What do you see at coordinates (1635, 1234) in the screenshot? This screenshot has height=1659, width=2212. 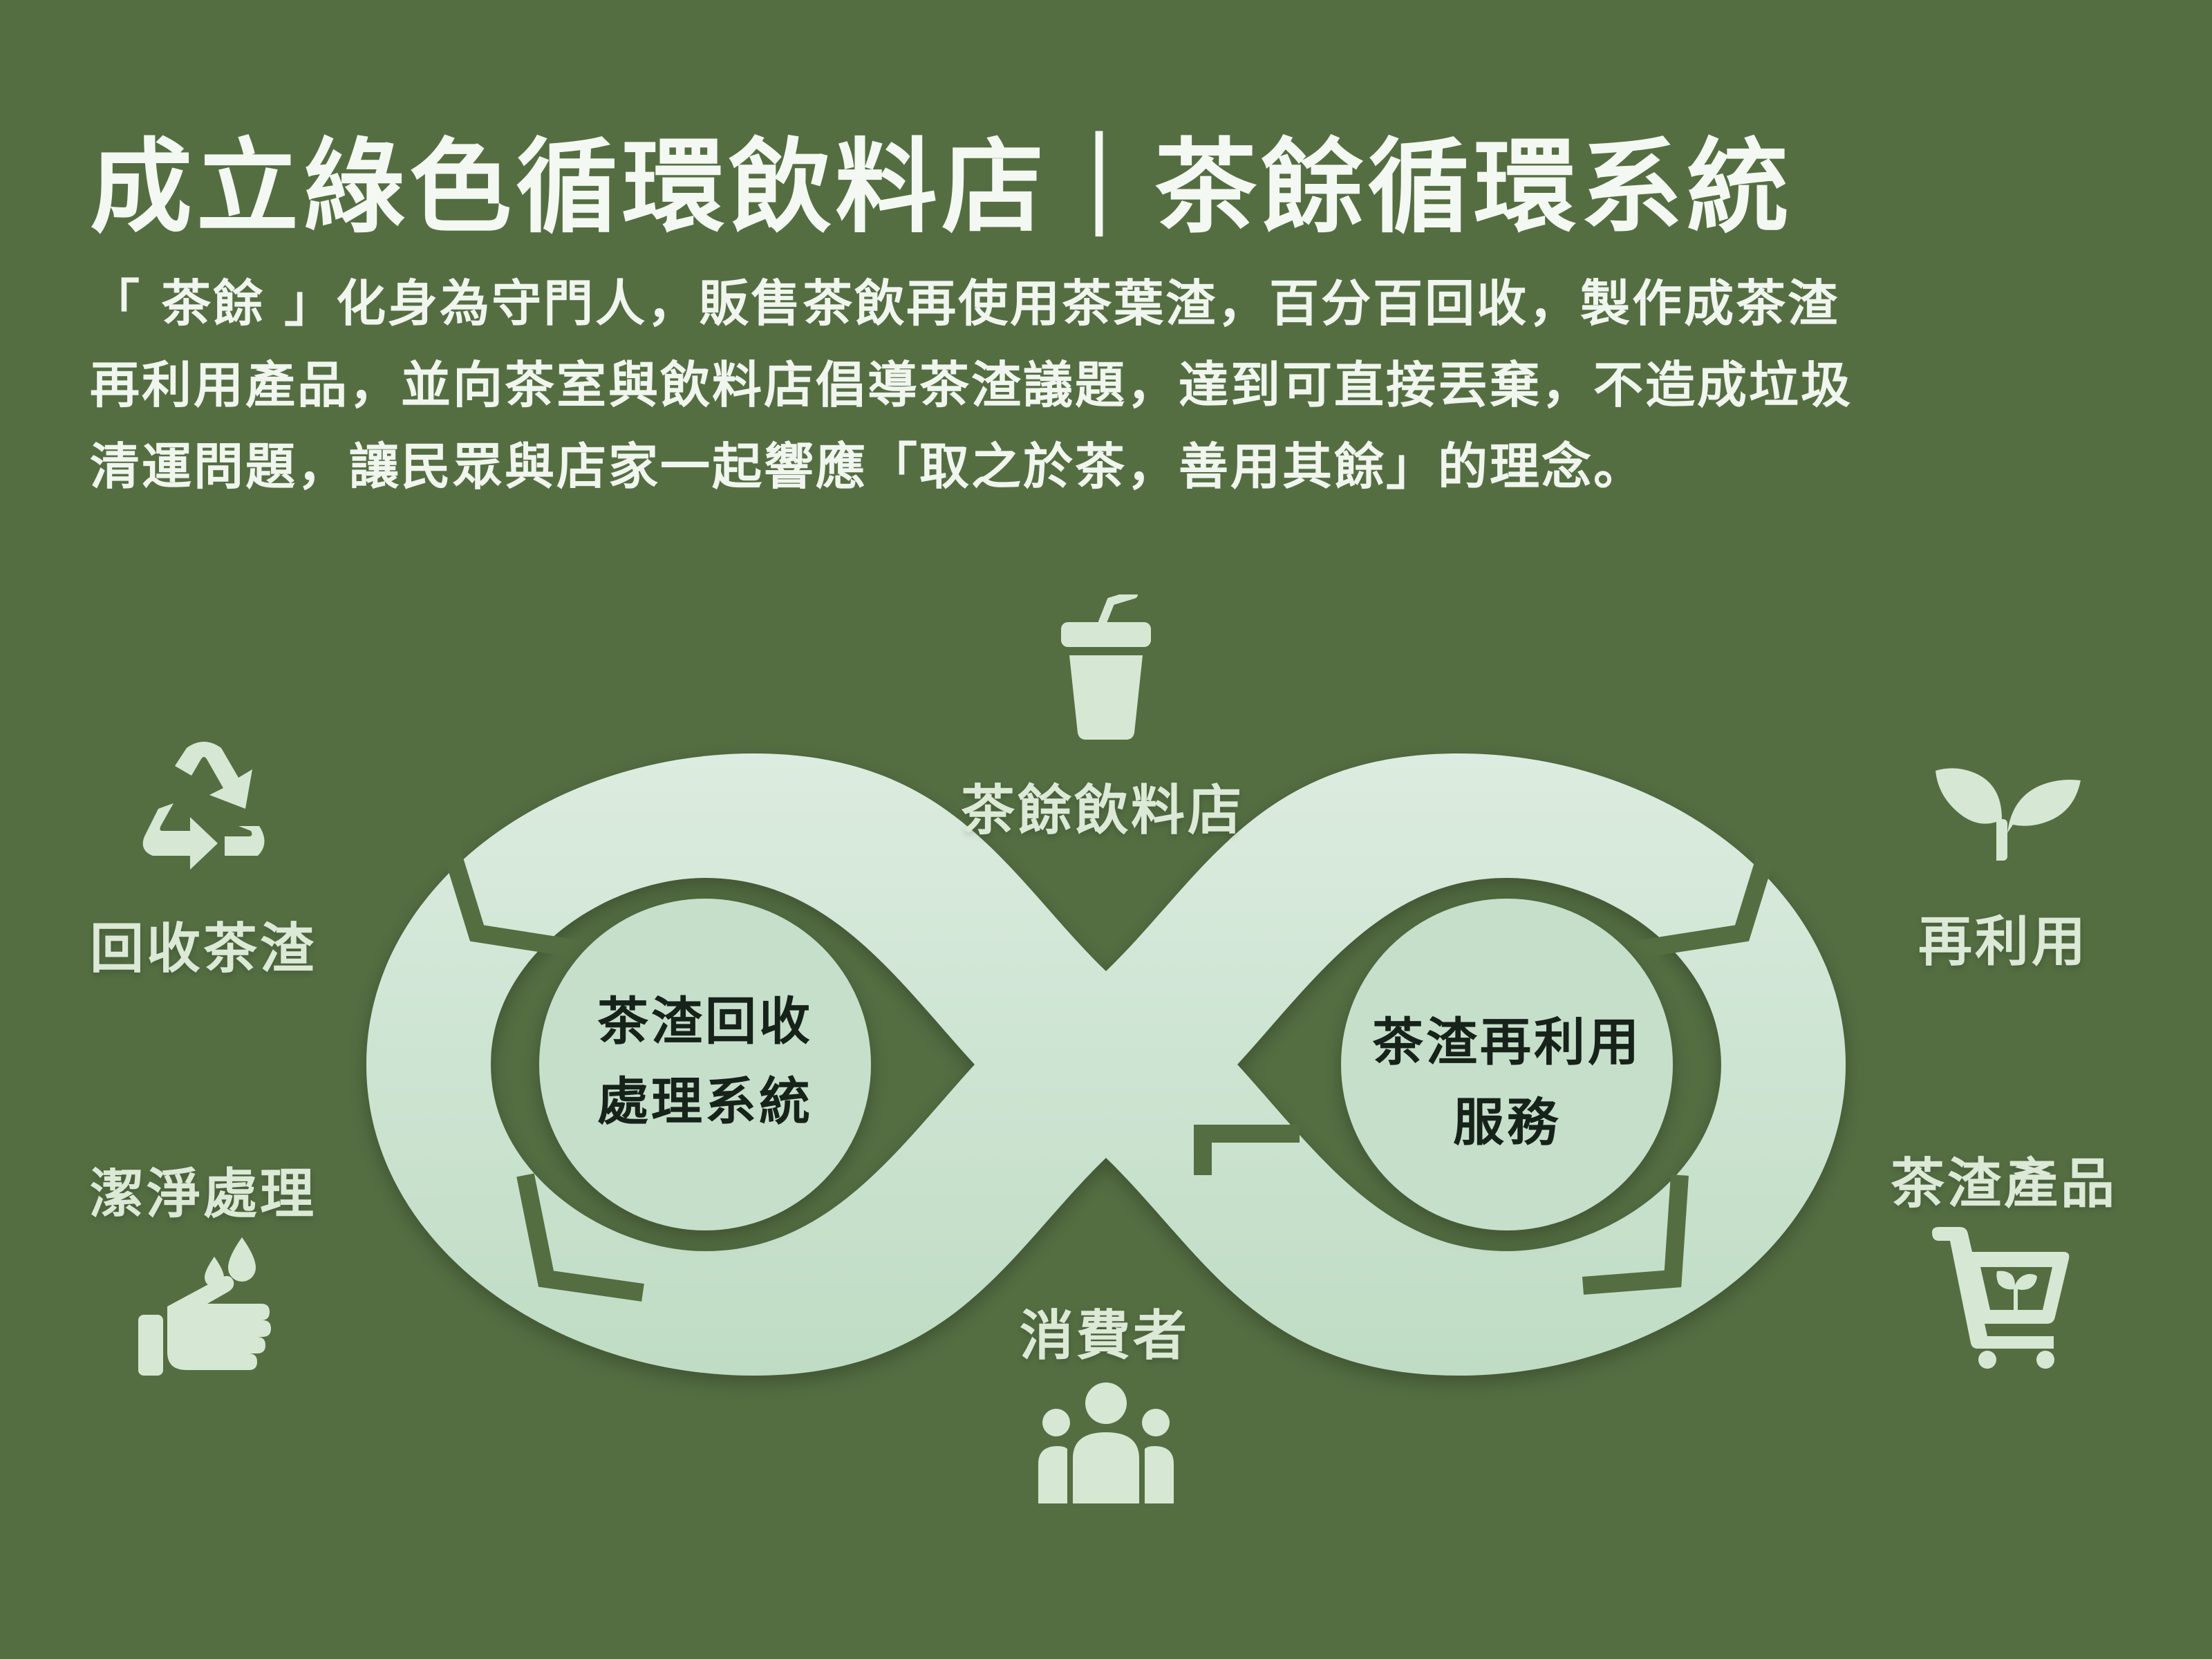 I see `arrow-notch-bottom-right` at bounding box center [1635, 1234].